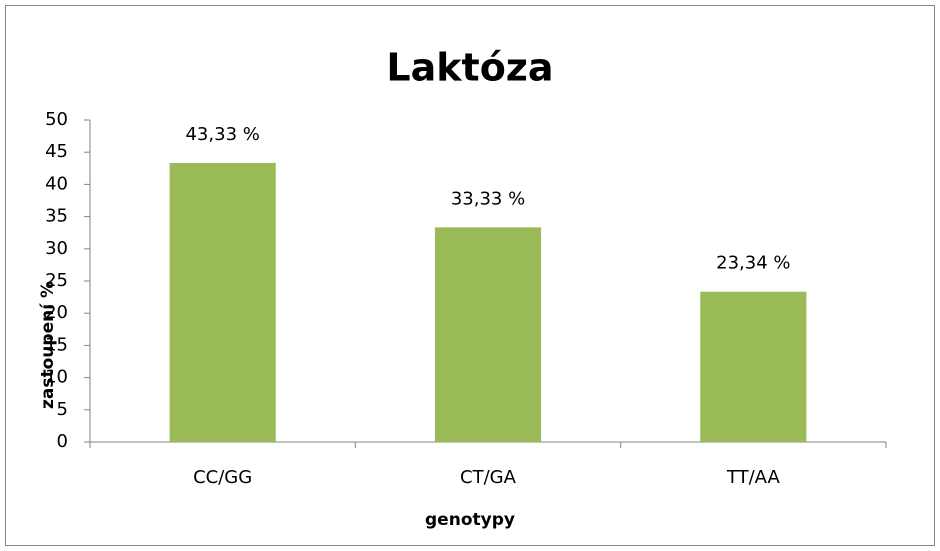 This screenshot has height=551, width=940. Describe the element at coordinates (62, 409) in the screenshot. I see `y-tick-label: 5` at that location.